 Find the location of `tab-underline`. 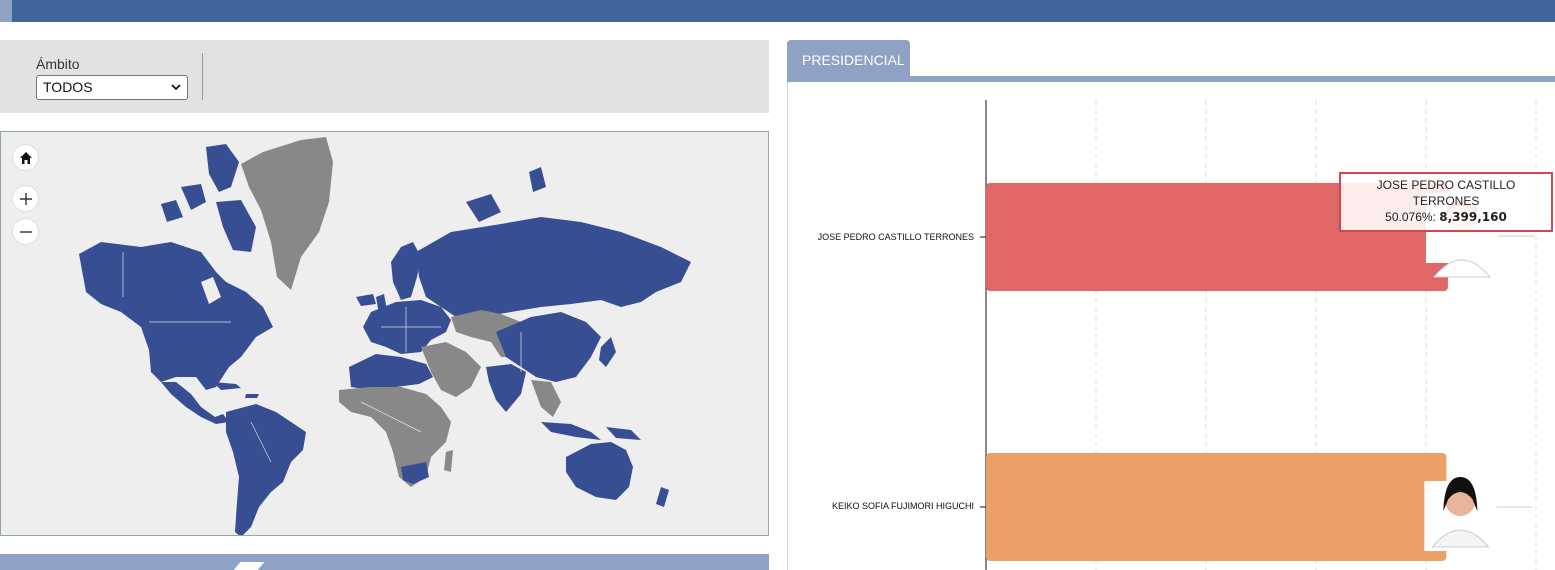

tab-underline is located at coordinates (1171, 79).